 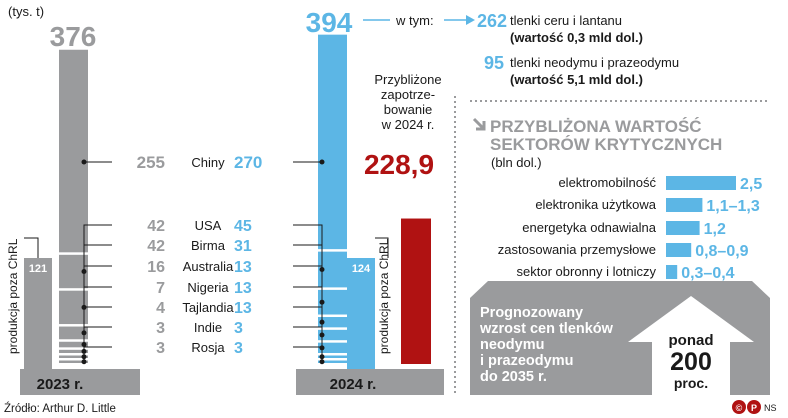 I want to click on year-label-2023: 2023 r., so click(x=60, y=384).